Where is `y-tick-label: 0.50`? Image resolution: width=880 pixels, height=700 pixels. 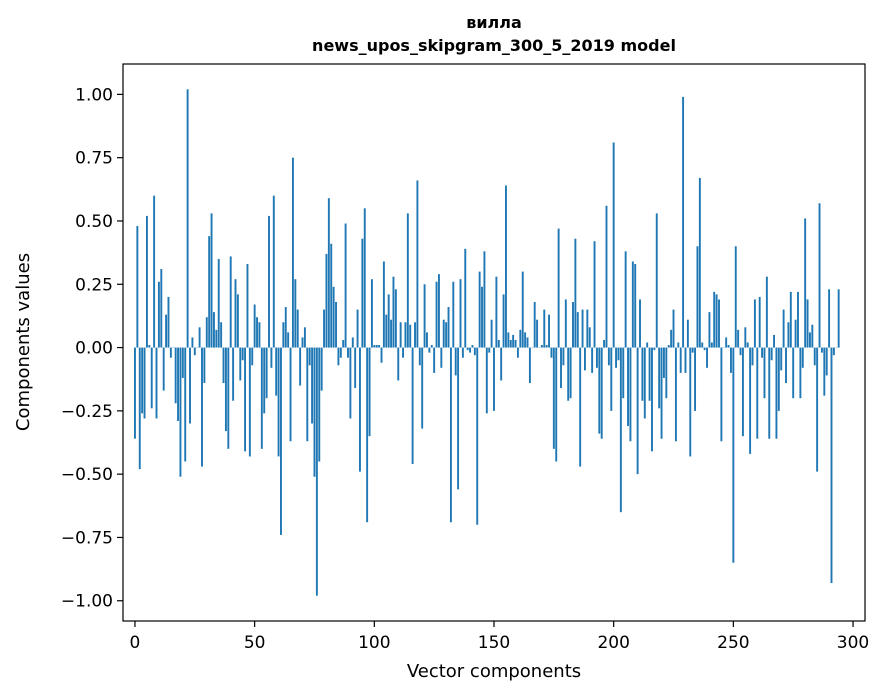 y-tick-label: 0.50 is located at coordinates (94, 222).